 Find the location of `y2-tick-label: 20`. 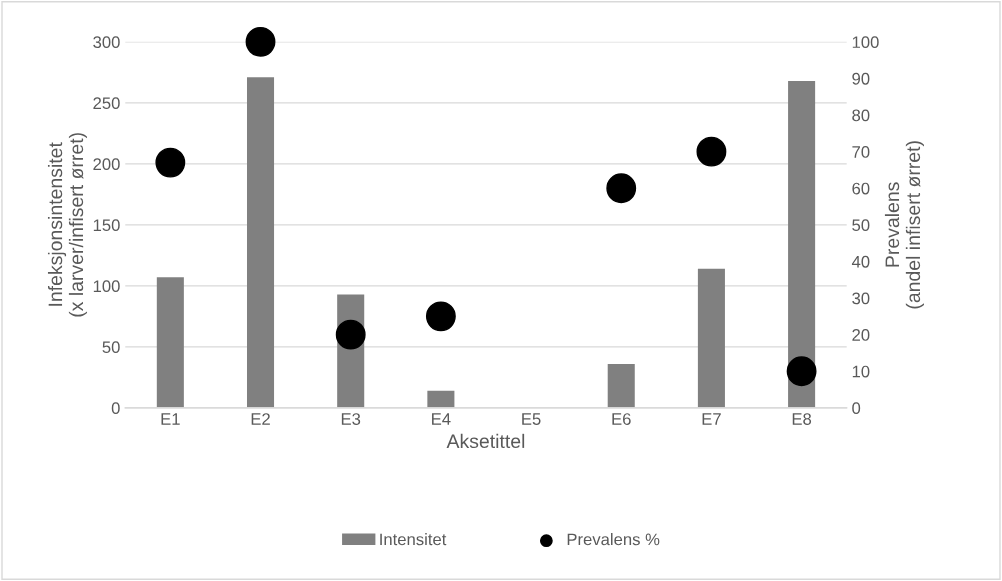

y2-tick-label: 20 is located at coordinates (861, 335).